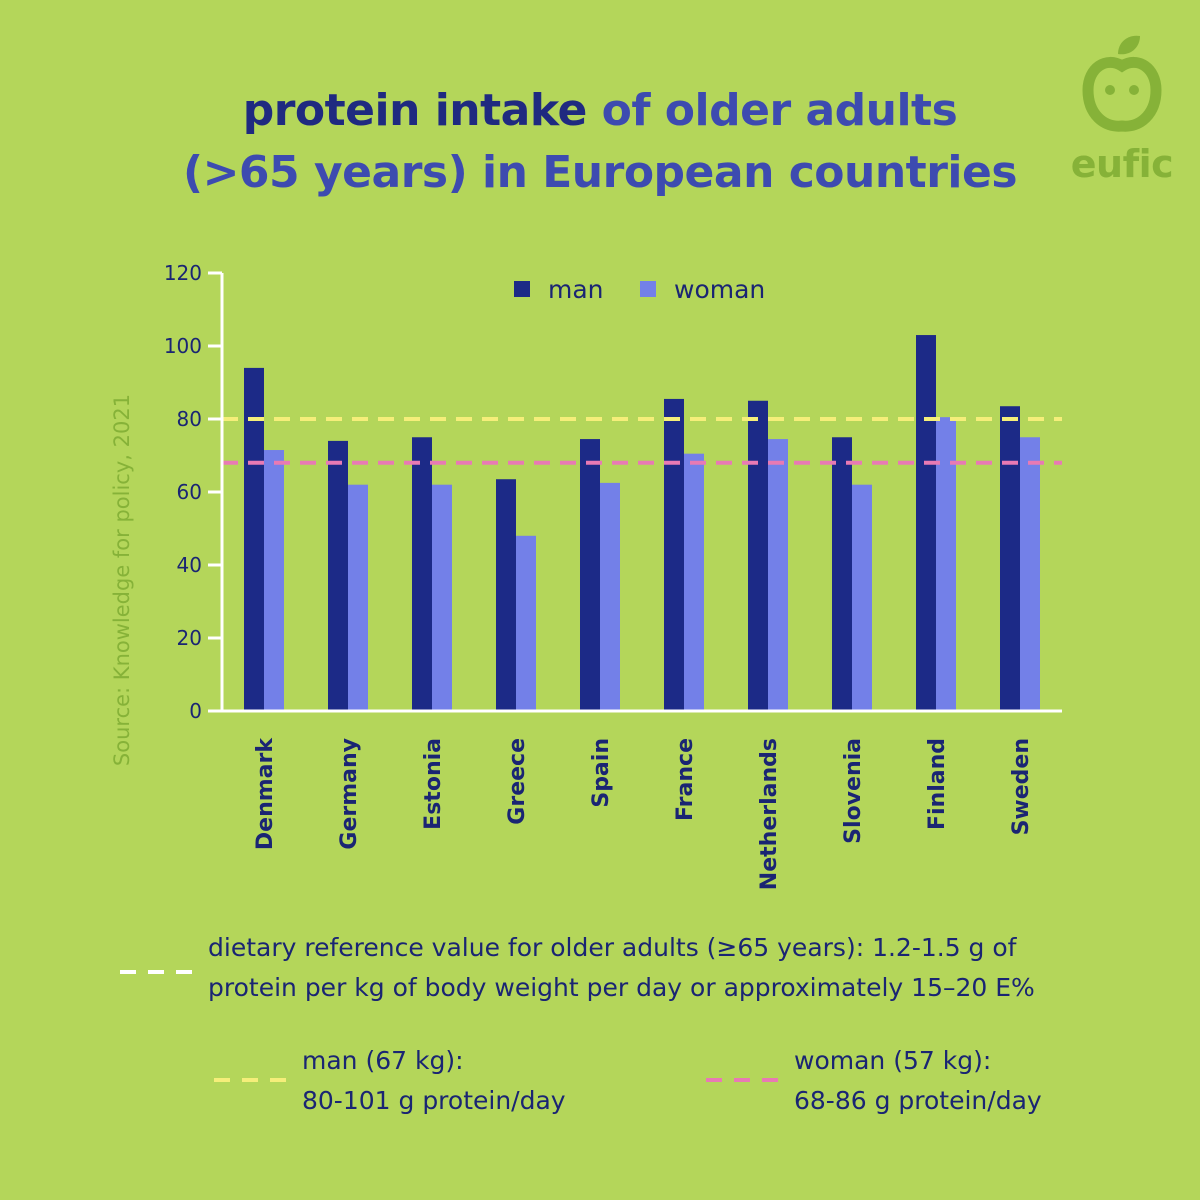 Image resolution: width=1200 pixels, height=1200 pixels. I want to click on legend-label-man: man, so click(576, 289).